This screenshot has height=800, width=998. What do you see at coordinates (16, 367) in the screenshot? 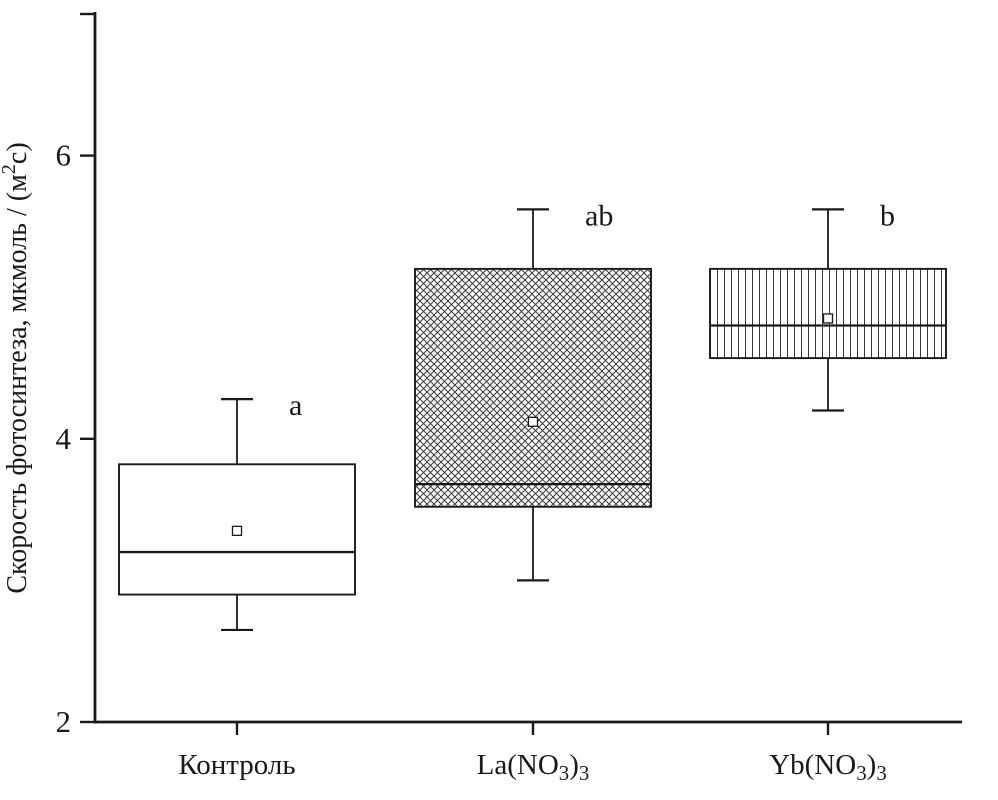
I see `y-axis-title: Скорость фотосинтеза, мкмоль / (м2с)` at bounding box center [16, 367].